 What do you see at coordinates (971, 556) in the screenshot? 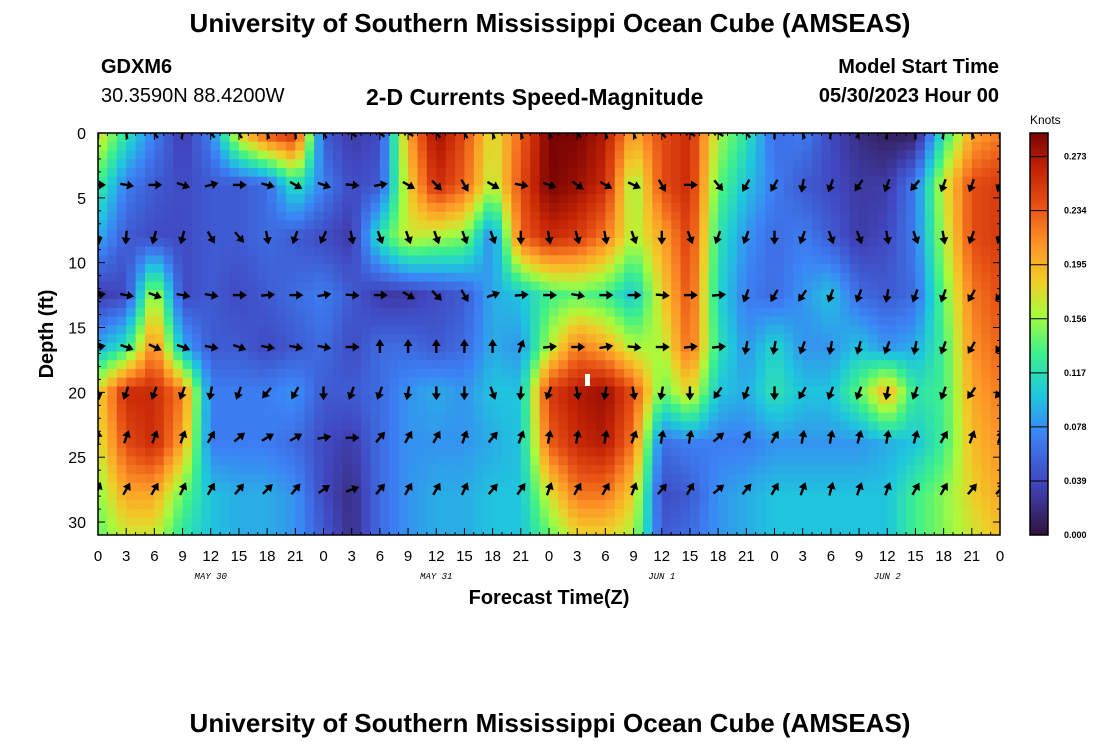
I see `x-tick-label: 21` at bounding box center [971, 556].